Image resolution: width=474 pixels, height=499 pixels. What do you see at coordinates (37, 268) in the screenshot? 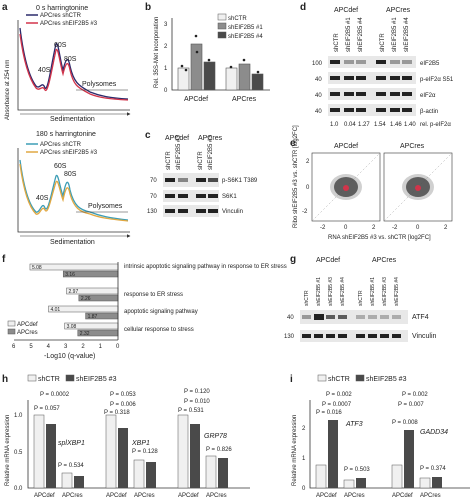
I see `f-bar-def-label: 5.08` at bounding box center [37, 268].